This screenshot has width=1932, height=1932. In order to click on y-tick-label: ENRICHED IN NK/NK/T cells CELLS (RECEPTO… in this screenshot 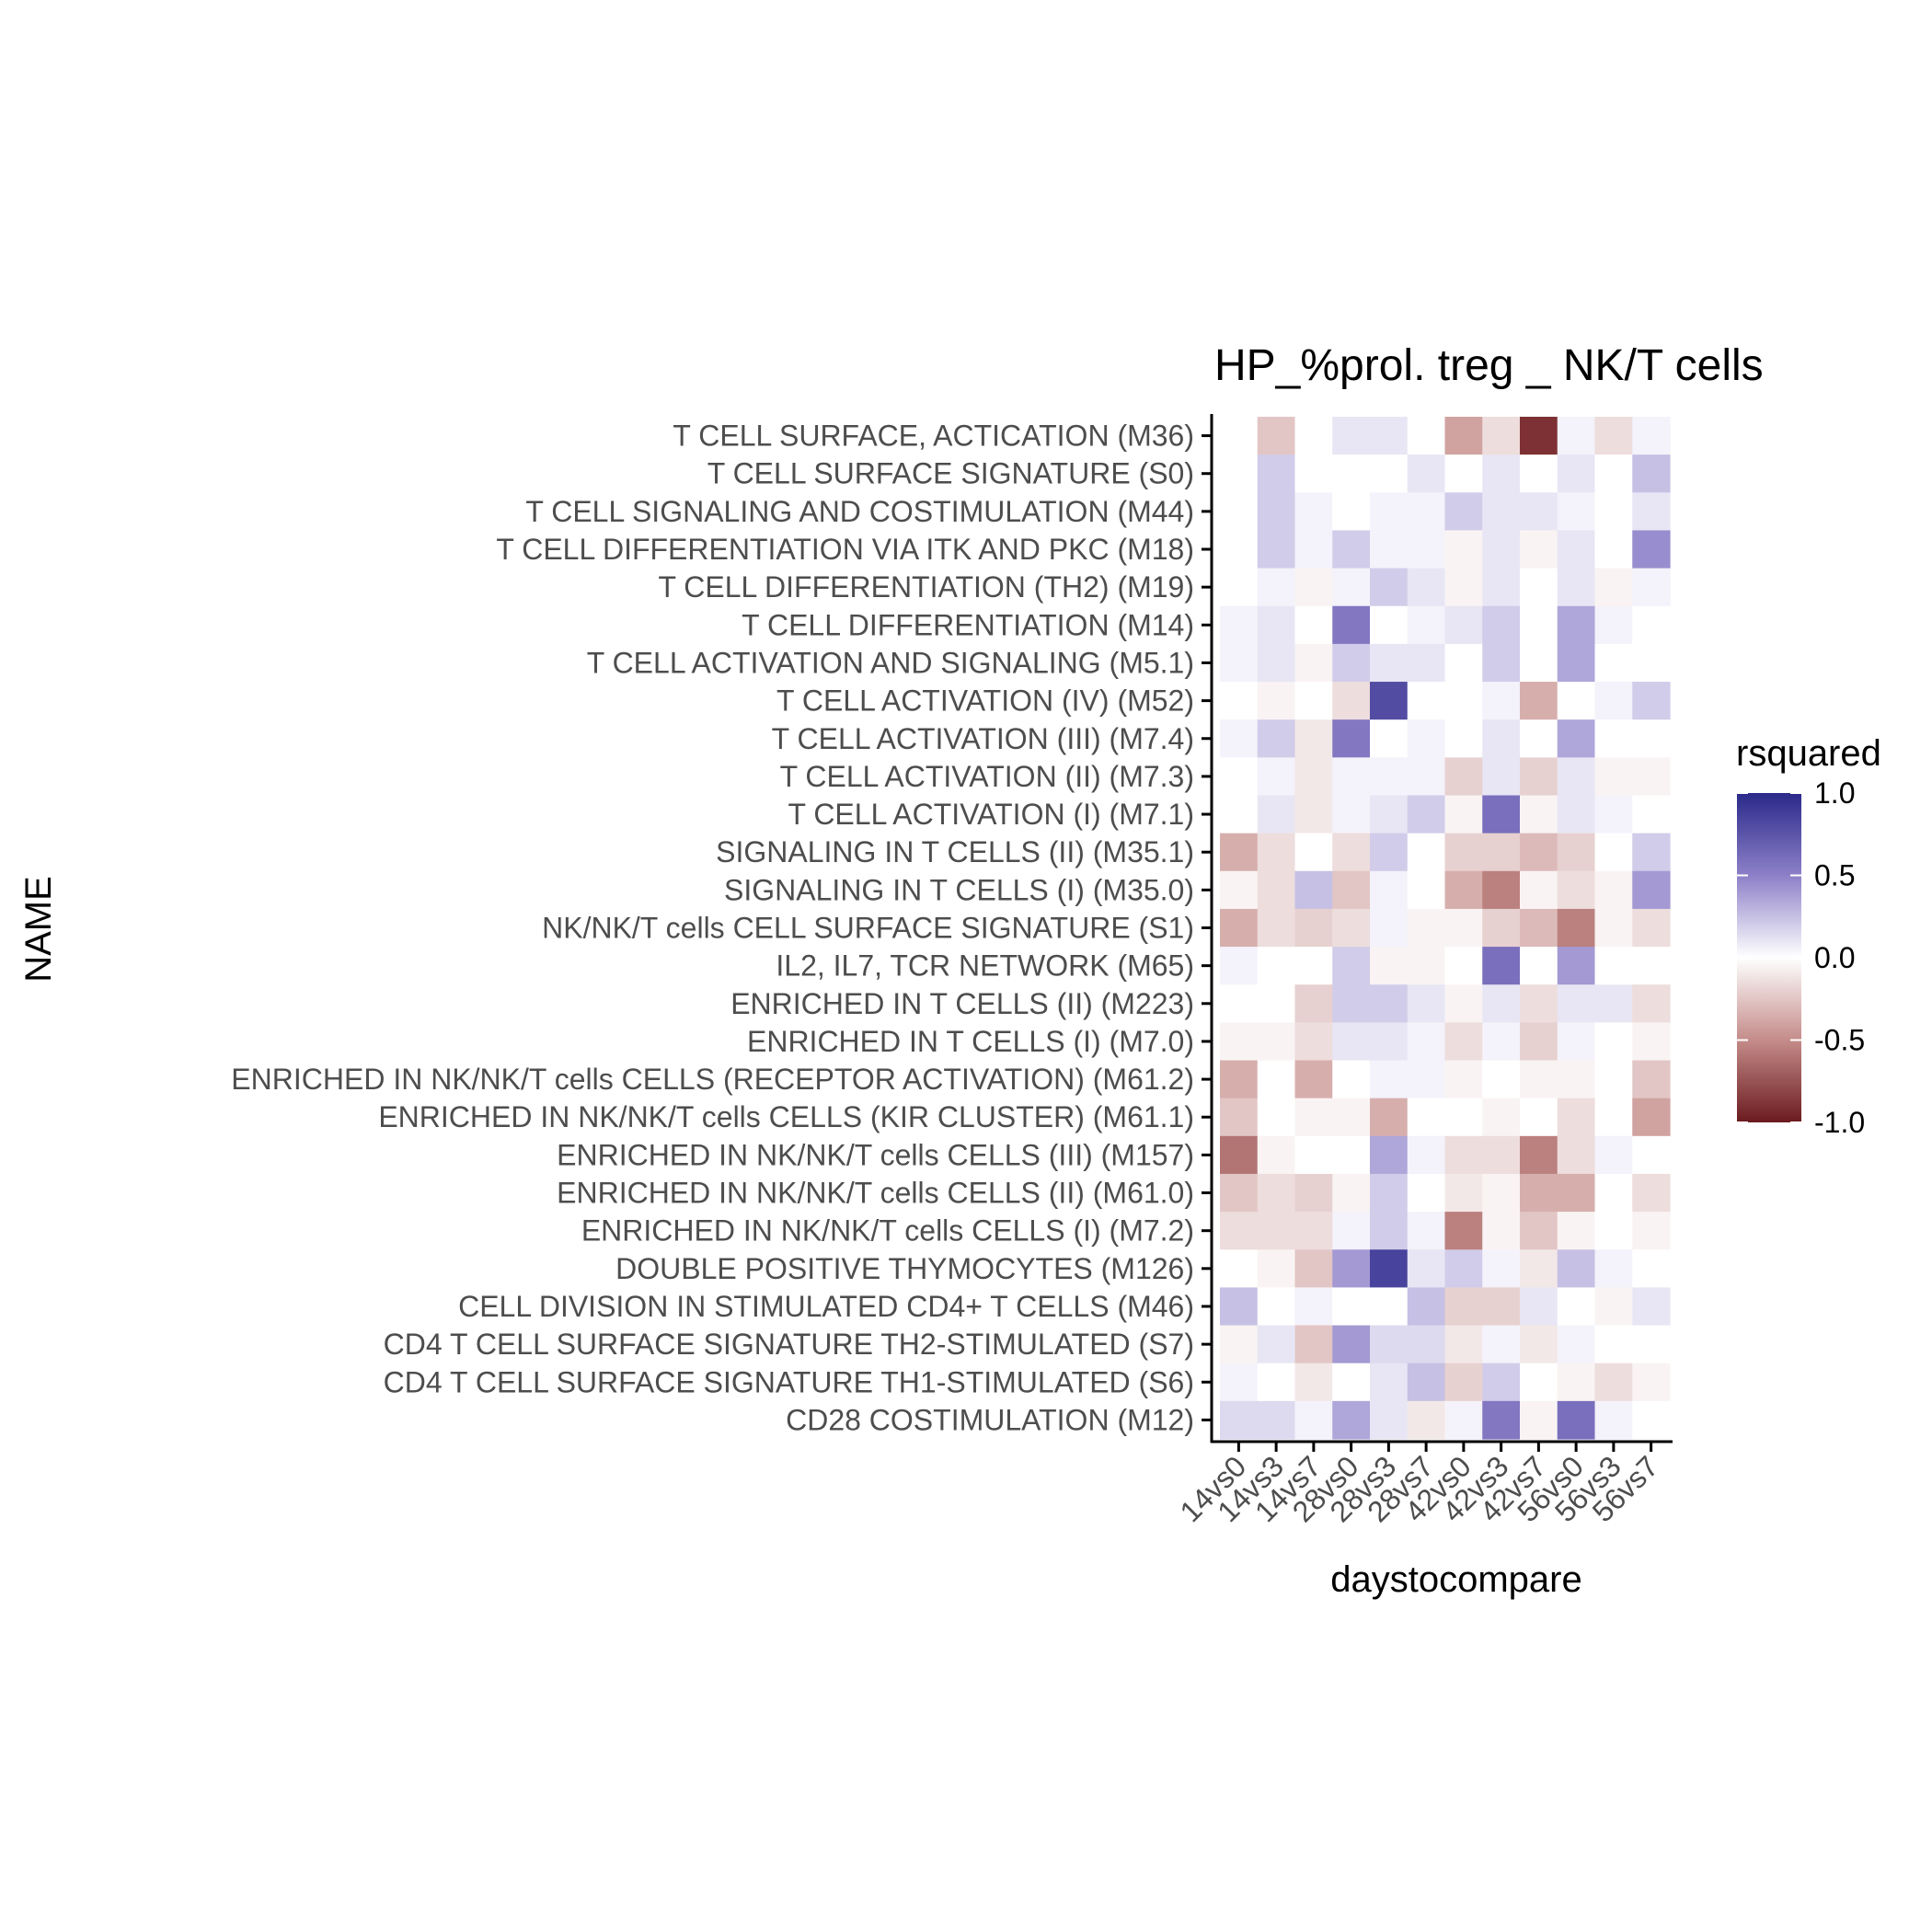, I will do `click(712, 1079)`.